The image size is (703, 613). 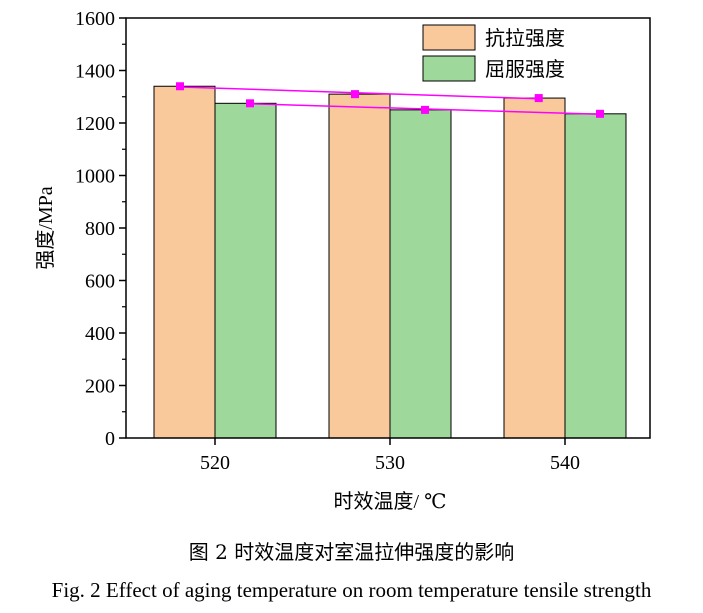 I want to click on y-tick-label-1000: 1000, so click(x=95, y=177).